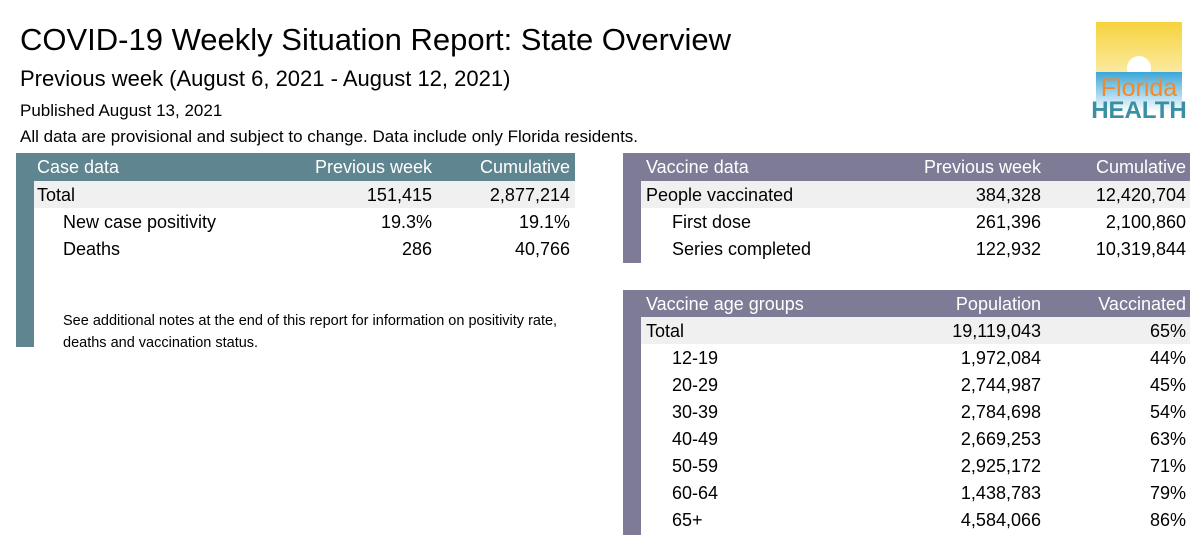 This screenshot has height=542, width=1200. I want to click on row-label: 12-19, so click(695, 358).